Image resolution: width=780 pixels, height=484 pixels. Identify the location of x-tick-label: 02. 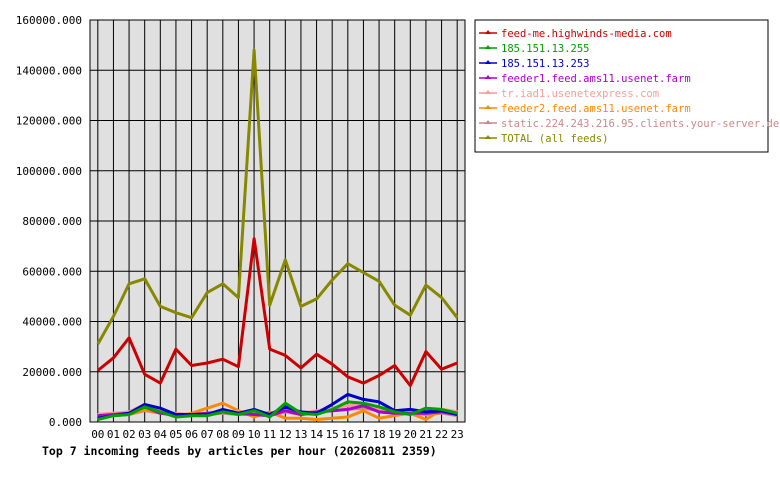
(128, 434).